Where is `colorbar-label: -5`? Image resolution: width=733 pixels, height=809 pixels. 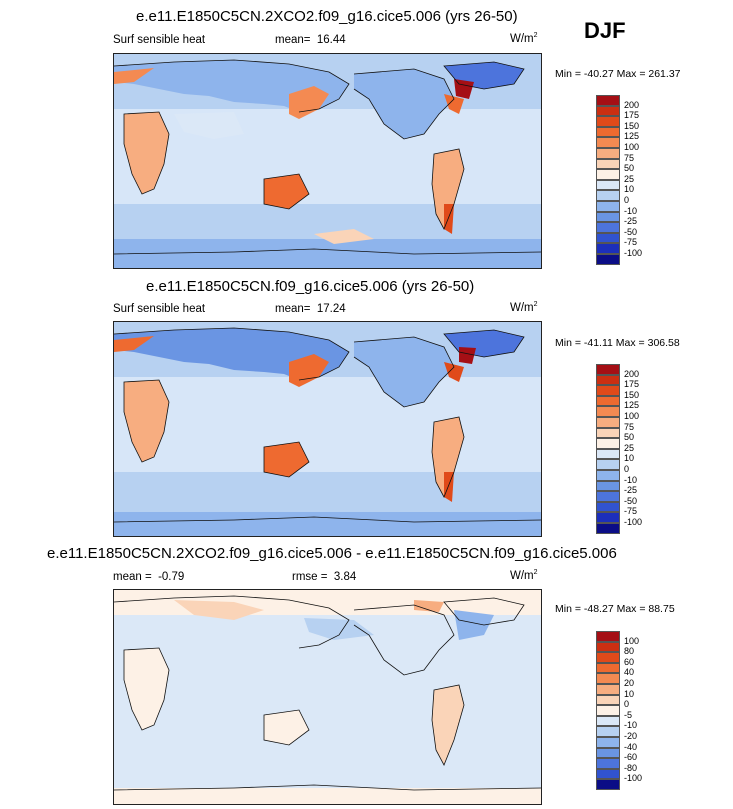 colorbar-label: -5 is located at coordinates (628, 714).